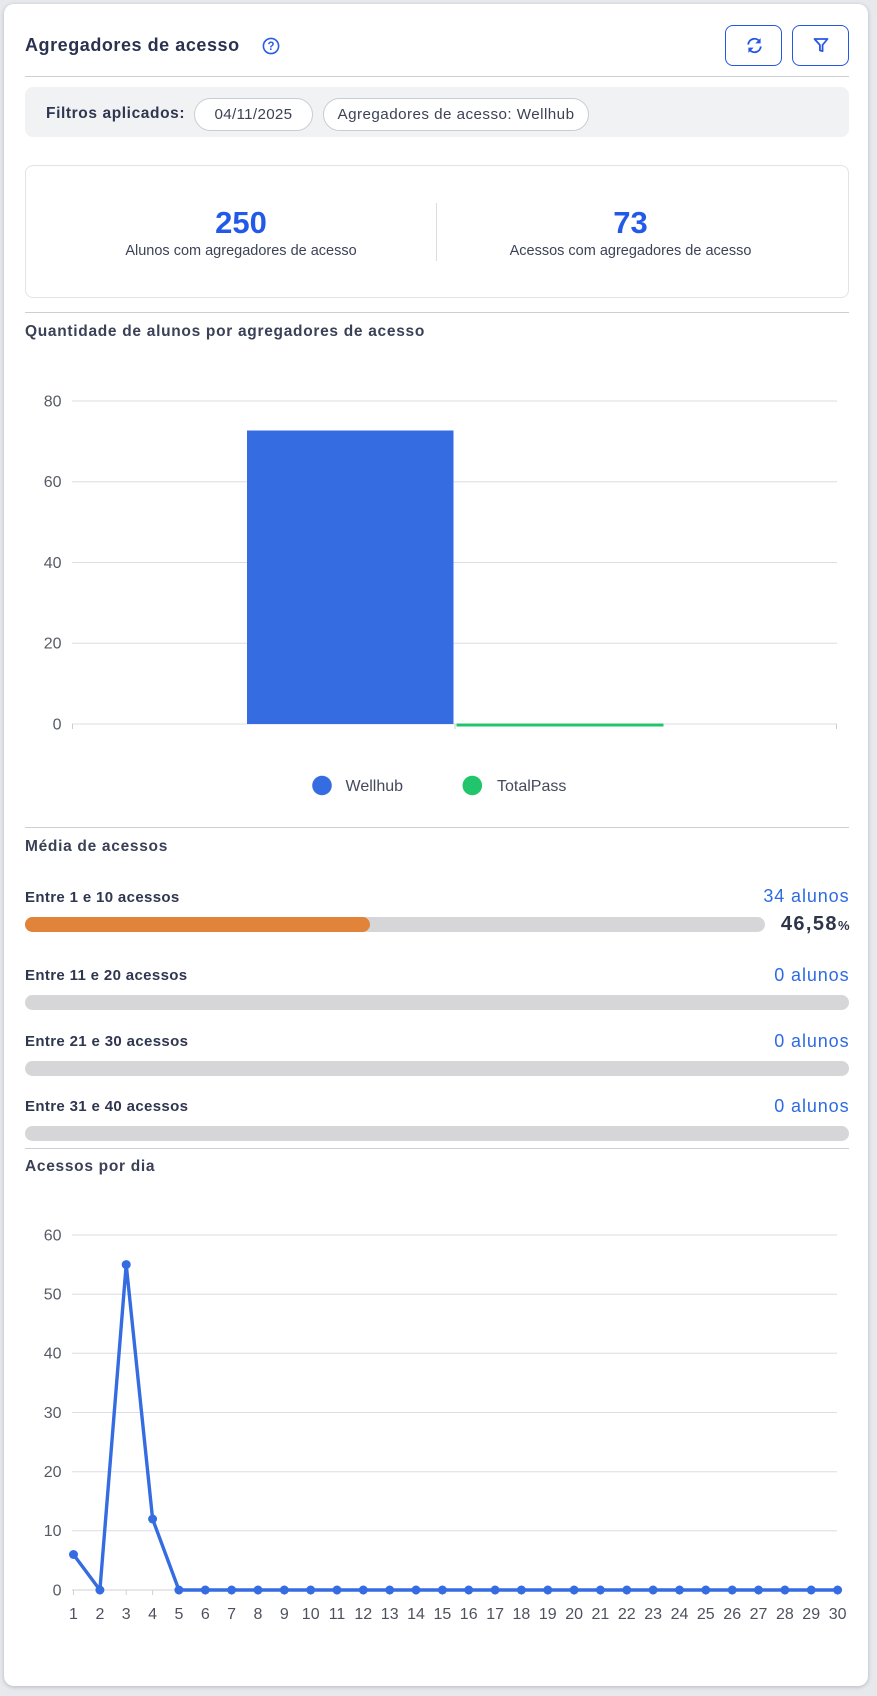  Describe the element at coordinates (53, 401) in the screenshot. I see `svg-text: 80` at that location.